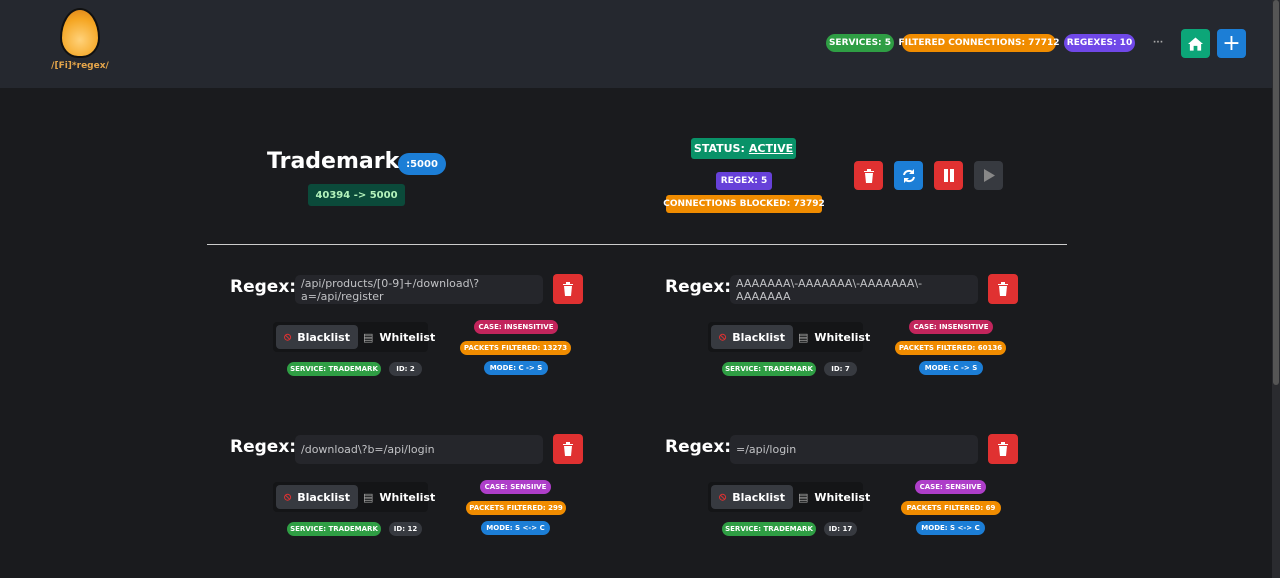 This screenshot has width=1280, height=578. I want to click on play-icon, so click(989, 175).